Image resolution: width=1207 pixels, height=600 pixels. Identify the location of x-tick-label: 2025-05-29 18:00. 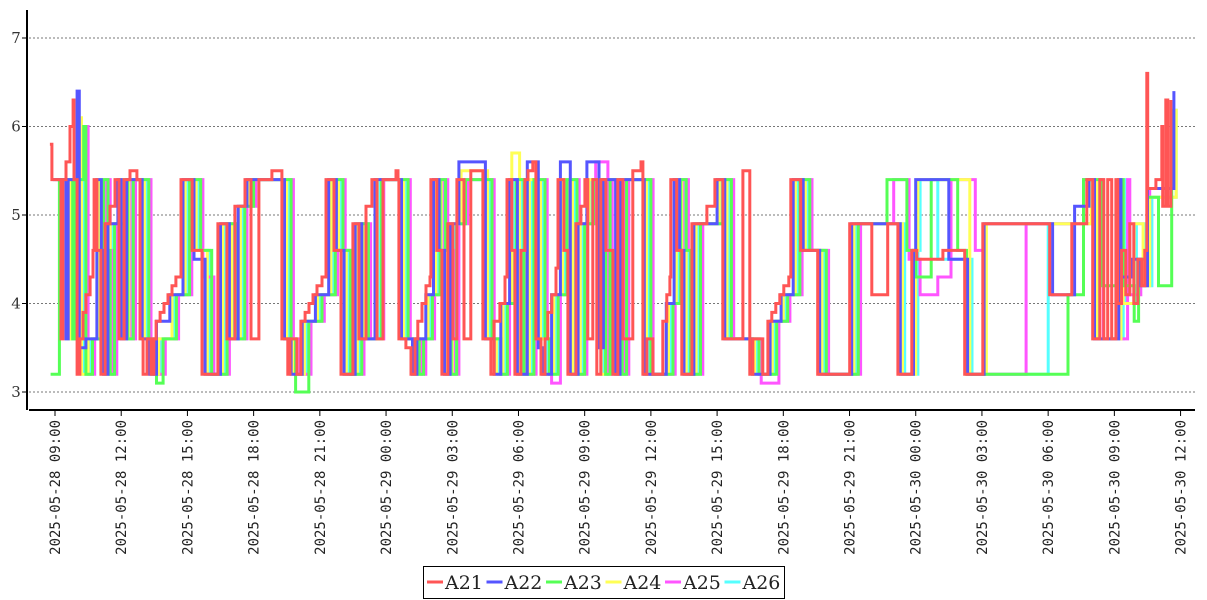
(784, 487).